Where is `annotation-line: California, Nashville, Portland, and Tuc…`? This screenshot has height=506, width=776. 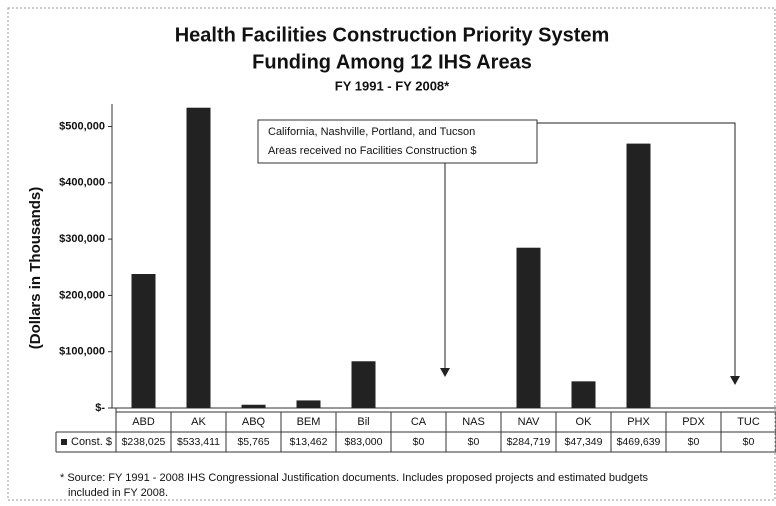 annotation-line: California, Nashville, Portland, and Tuc… is located at coordinates (371, 132).